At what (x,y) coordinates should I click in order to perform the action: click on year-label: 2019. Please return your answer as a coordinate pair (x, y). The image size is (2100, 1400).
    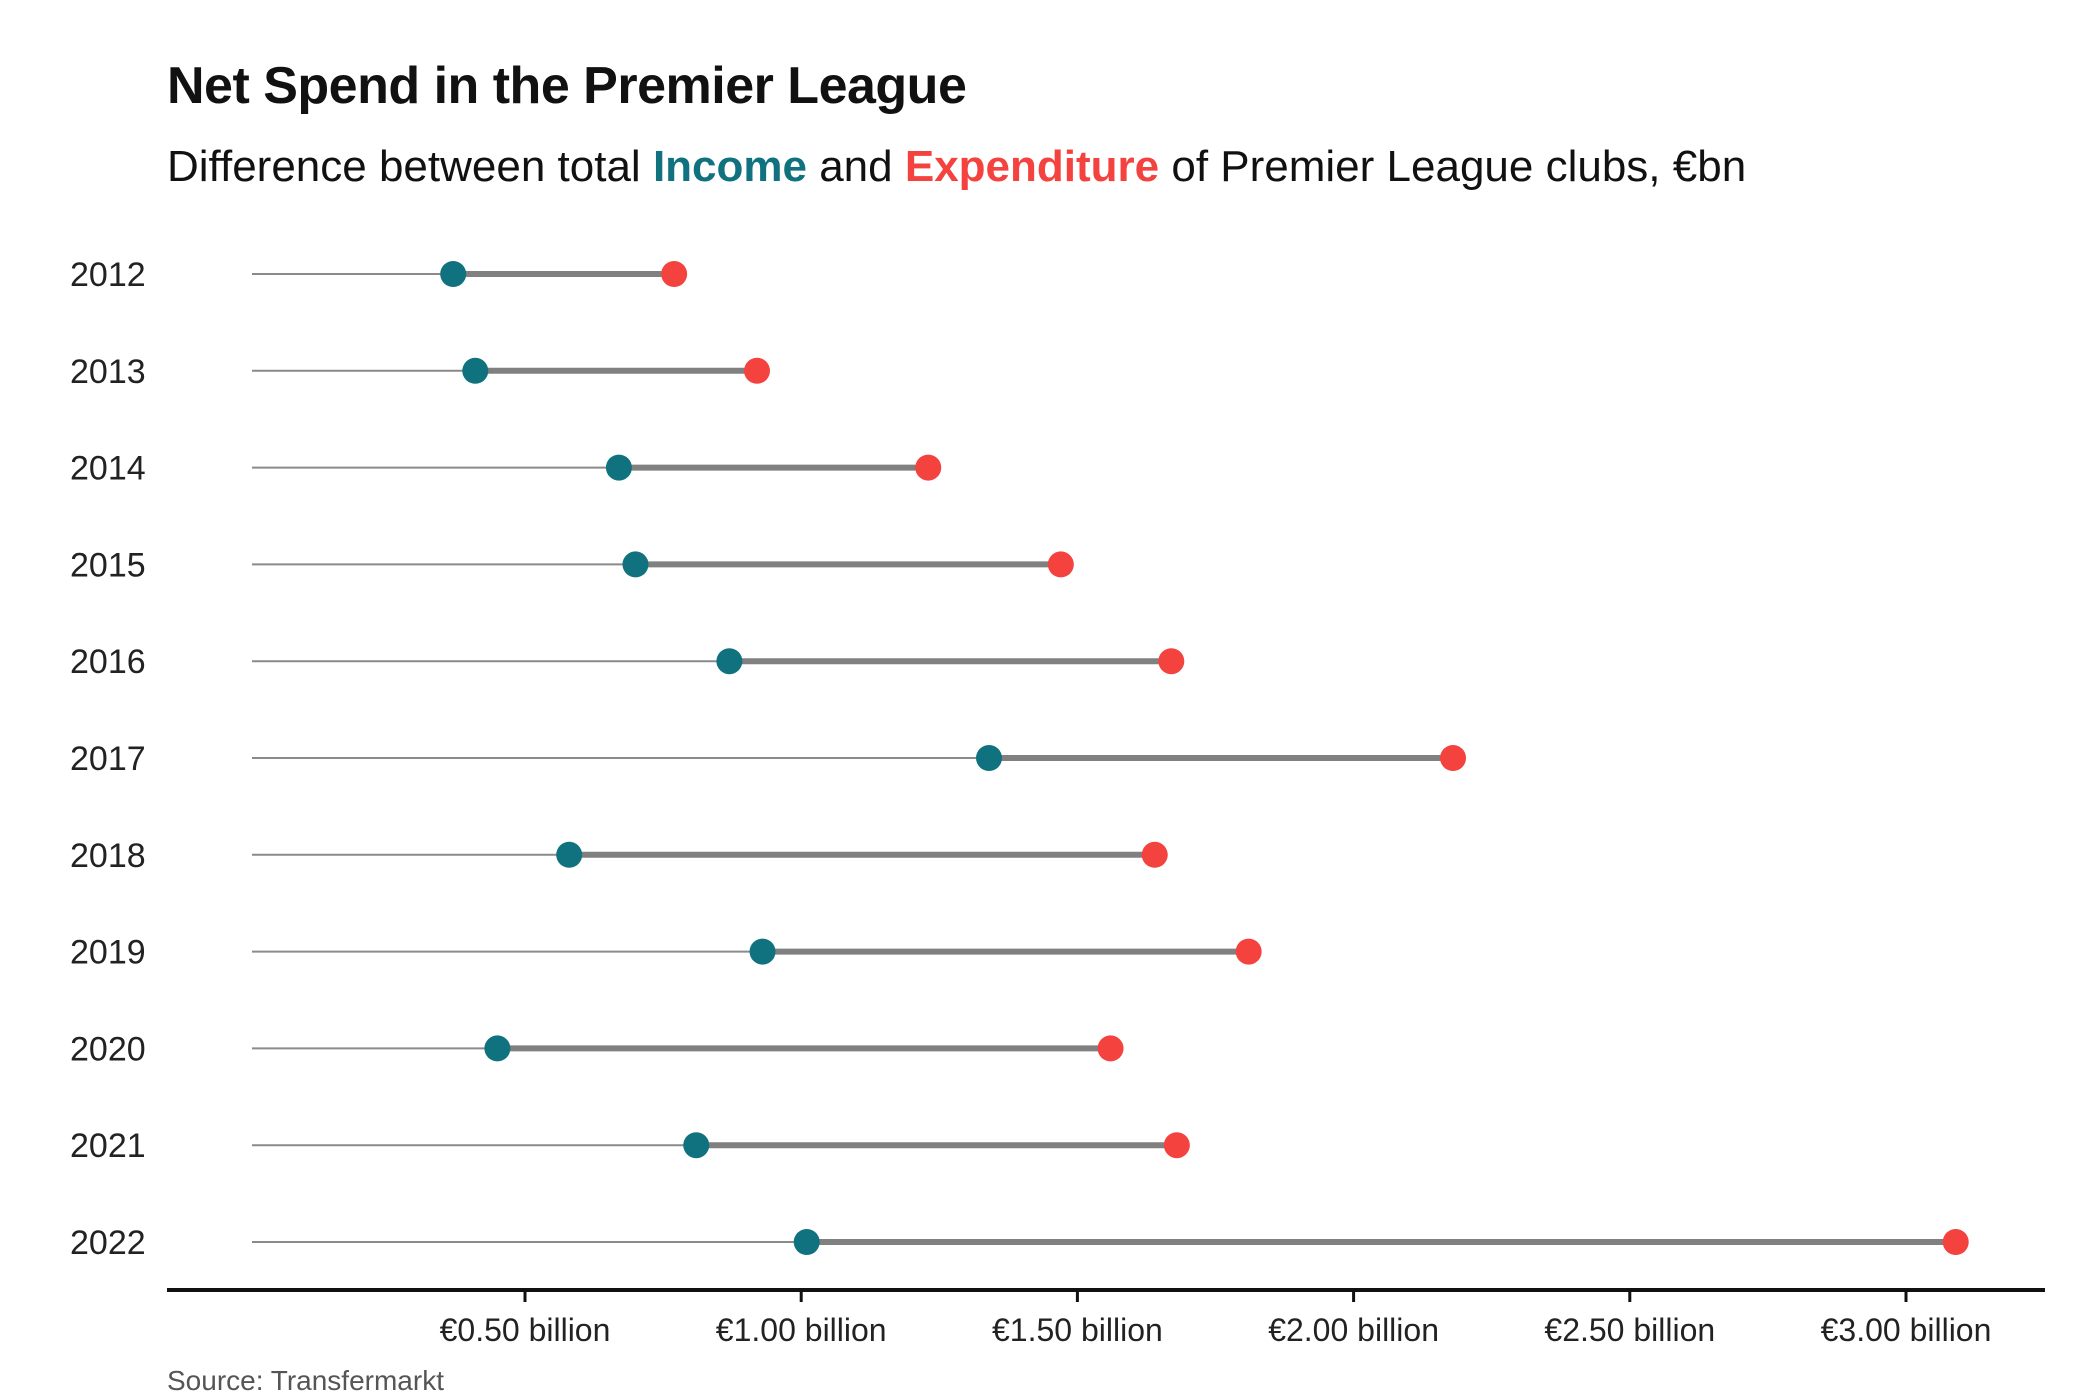
    Looking at the image, I should click on (108, 953).